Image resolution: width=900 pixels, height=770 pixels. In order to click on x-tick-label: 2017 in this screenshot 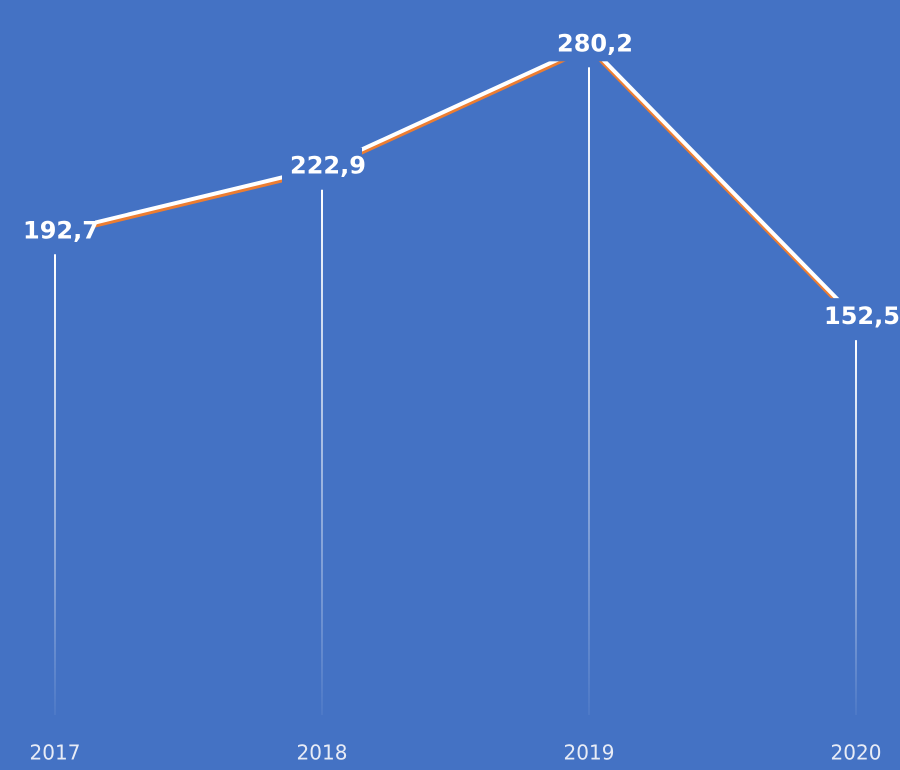, I will do `click(55, 753)`.